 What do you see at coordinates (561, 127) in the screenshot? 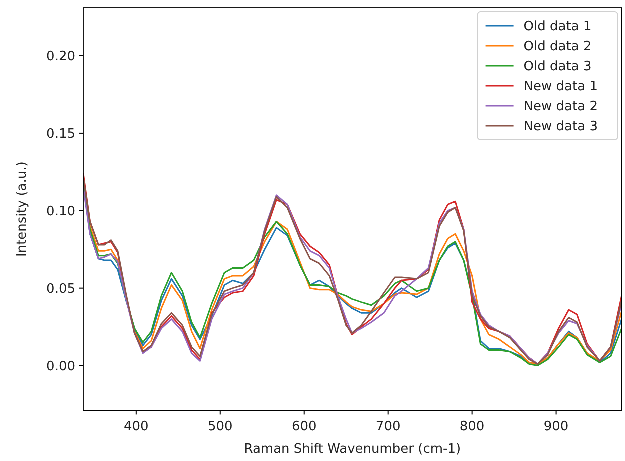
I see `legend-label: New data 3` at bounding box center [561, 127].